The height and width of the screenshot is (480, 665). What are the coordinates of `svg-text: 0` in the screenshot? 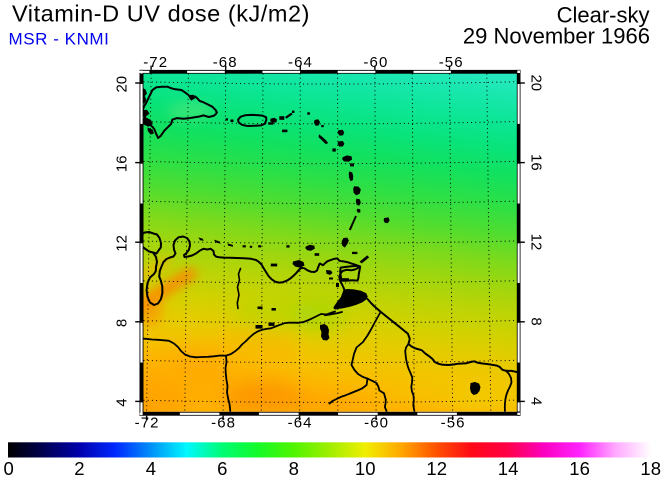 It's located at (9, 468).